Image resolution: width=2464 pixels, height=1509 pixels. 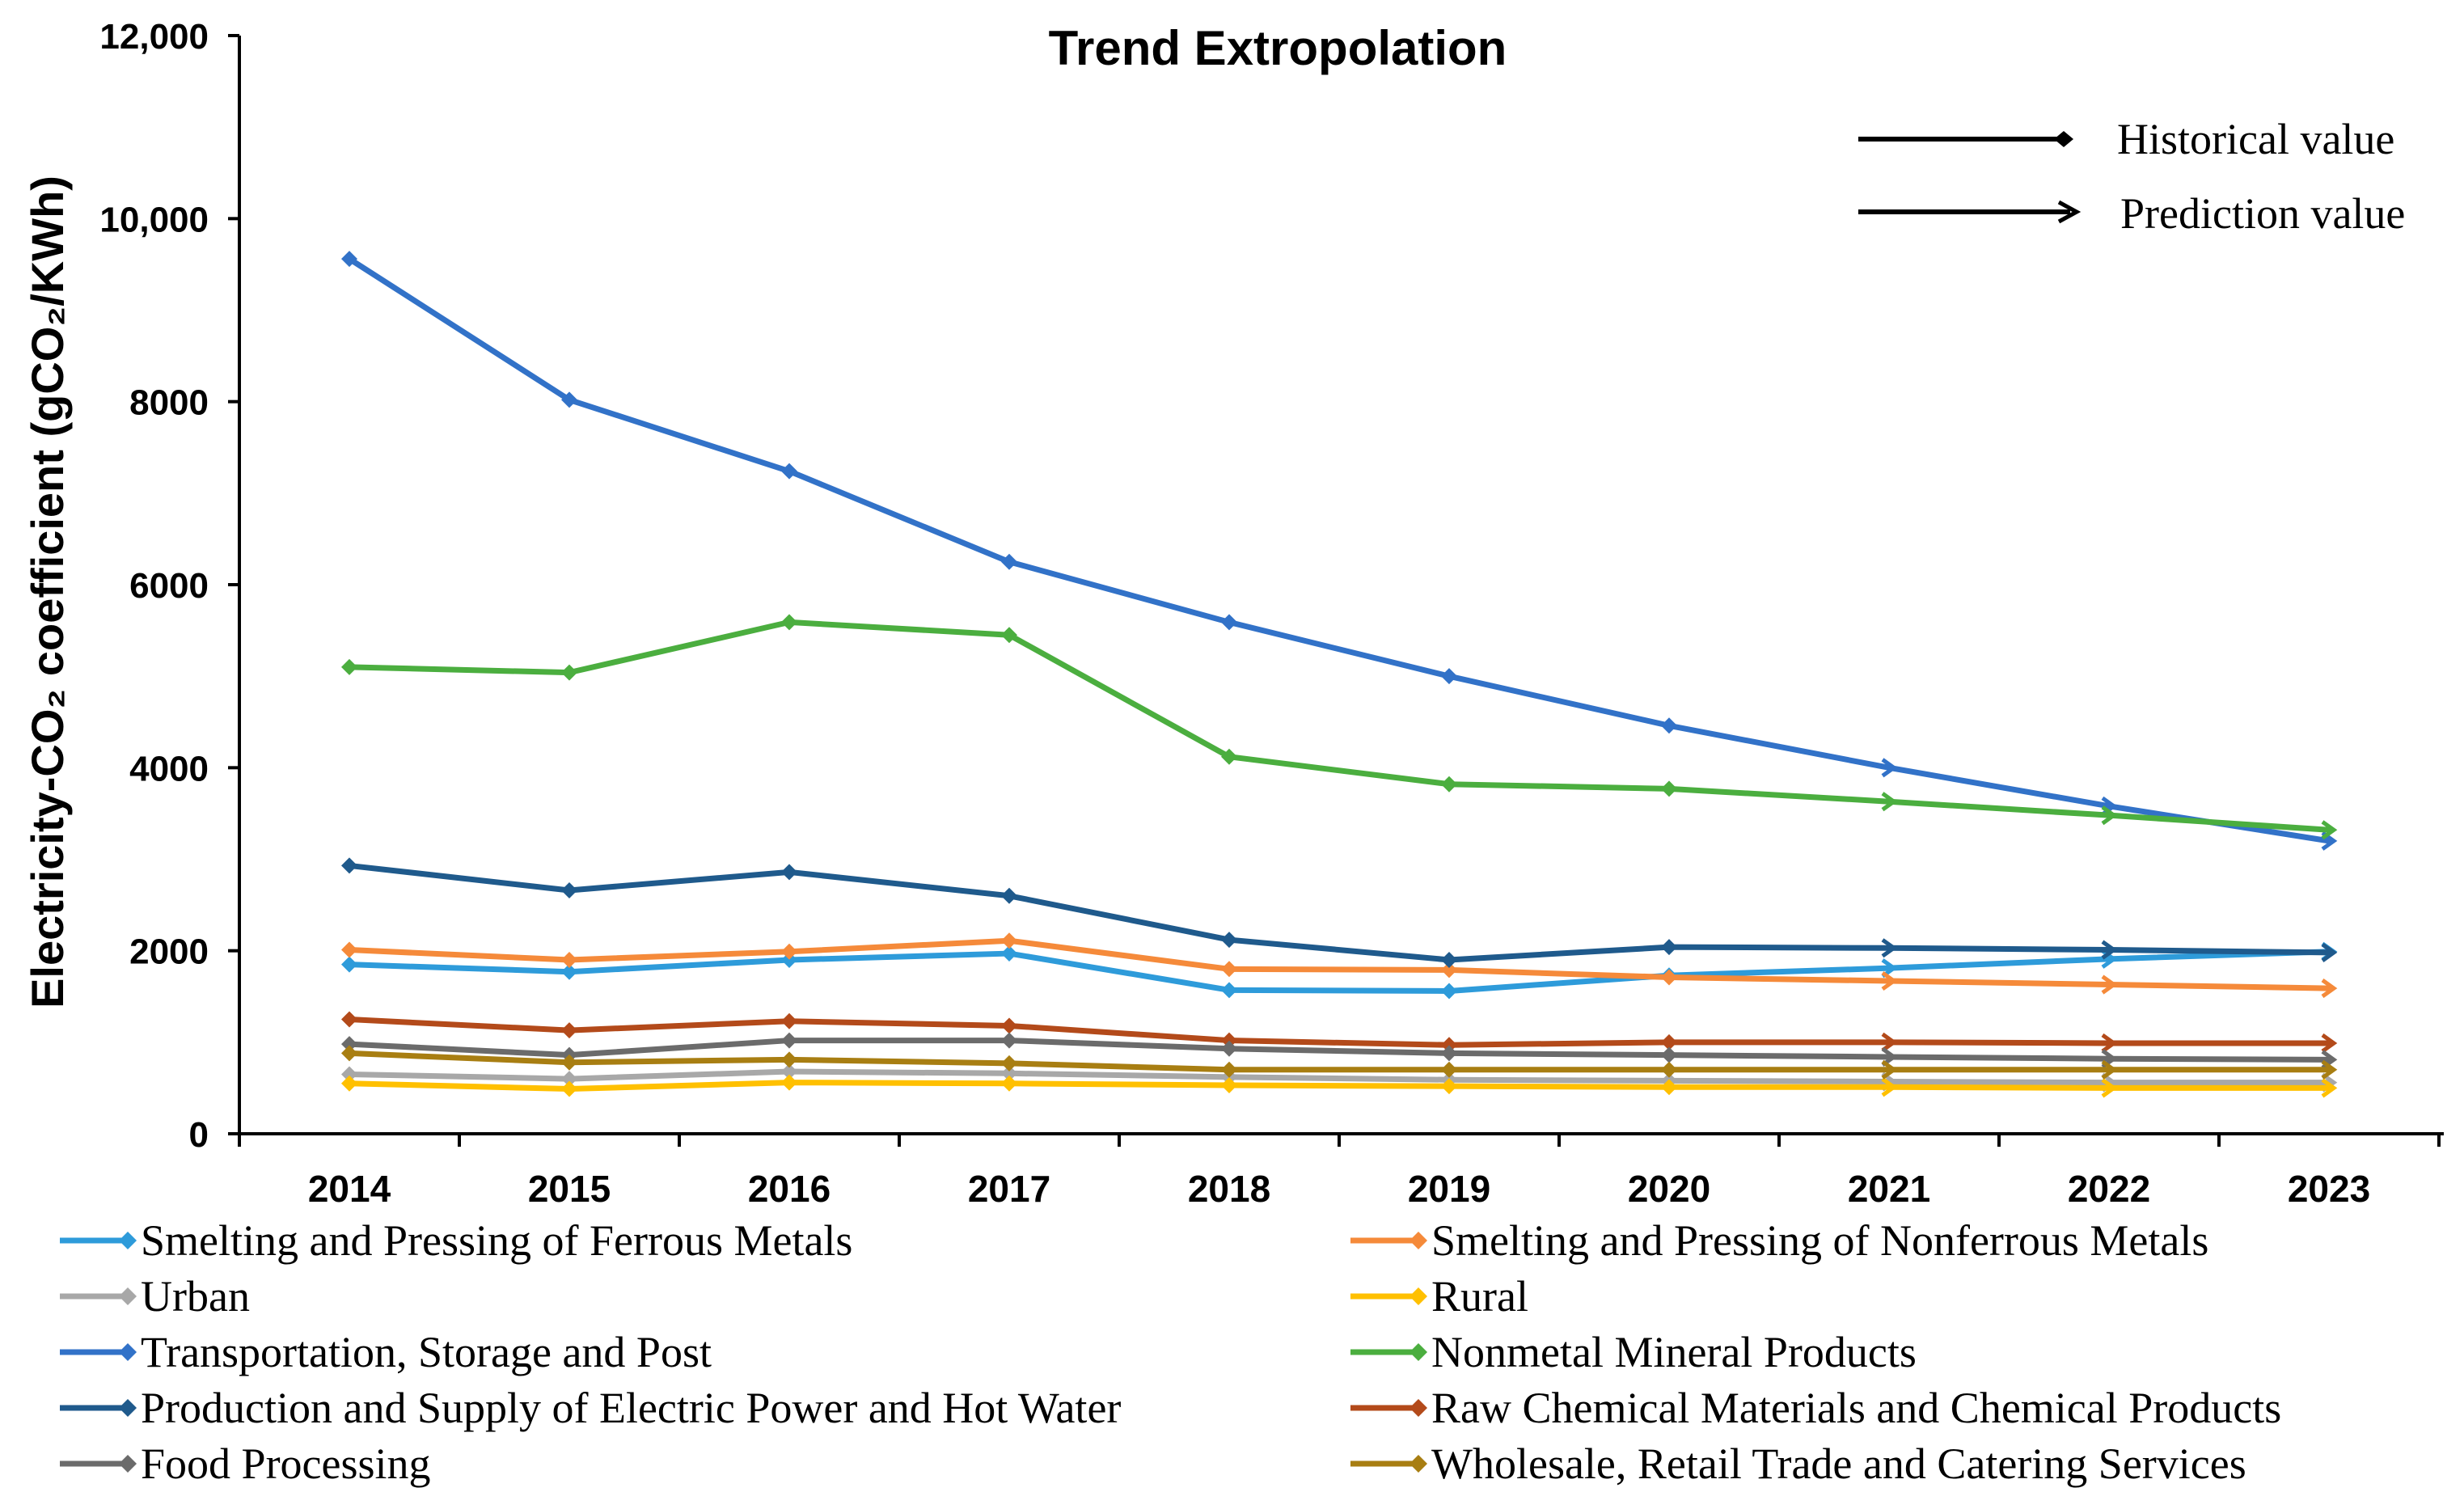 What do you see at coordinates (154, 220) in the screenshot?
I see `y-tick-label: 10,000` at bounding box center [154, 220].